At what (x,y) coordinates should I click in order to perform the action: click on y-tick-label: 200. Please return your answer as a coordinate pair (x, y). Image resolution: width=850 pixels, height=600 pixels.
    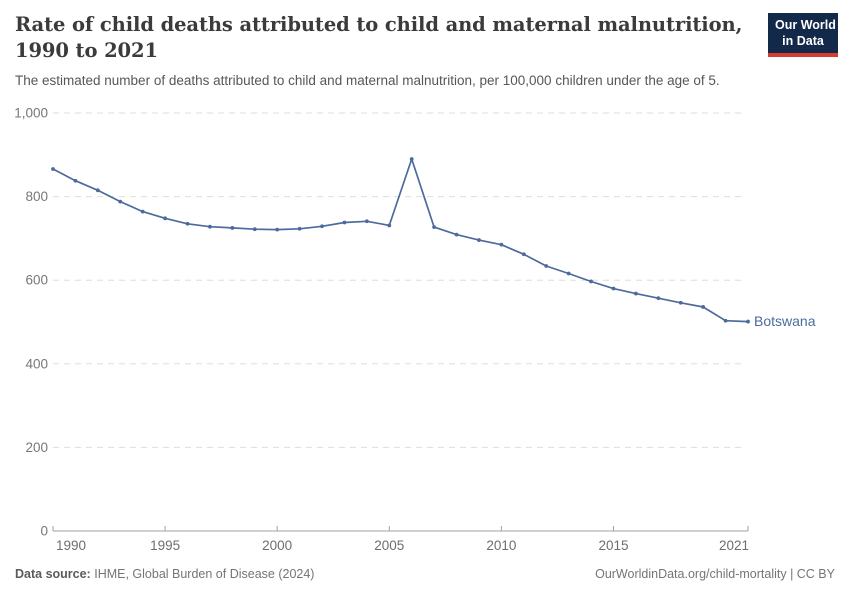
    Looking at the image, I should click on (36, 447).